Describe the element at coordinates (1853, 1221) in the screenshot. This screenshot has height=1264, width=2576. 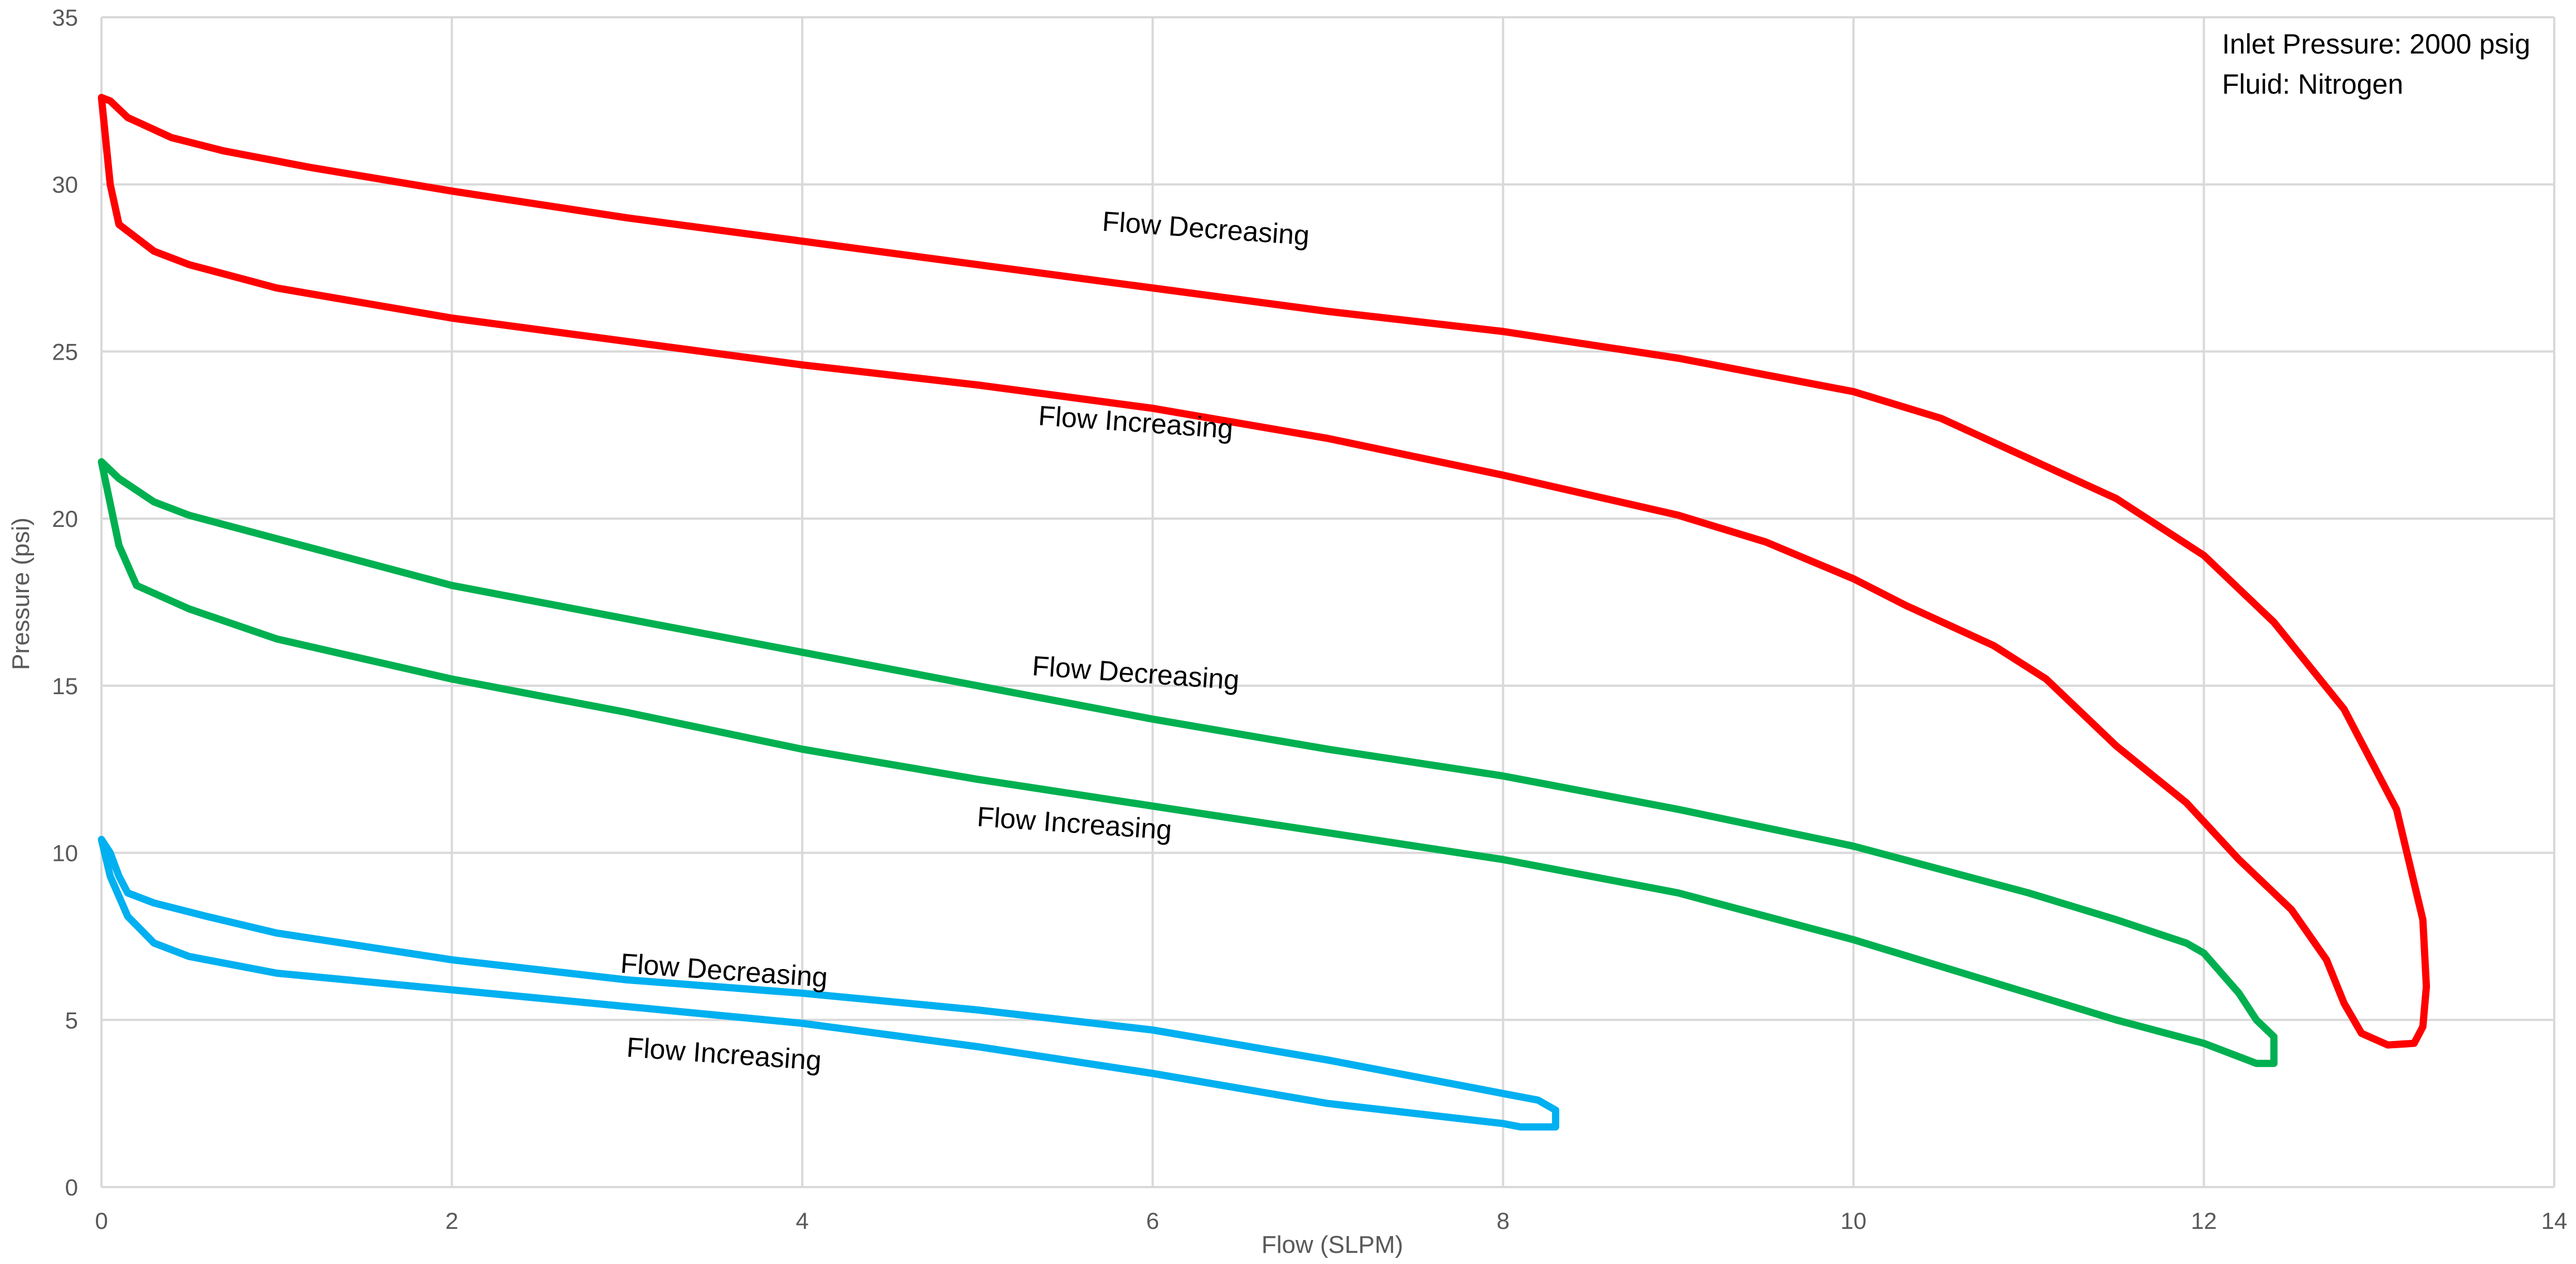
I see `x-tick-label: 10` at that location.